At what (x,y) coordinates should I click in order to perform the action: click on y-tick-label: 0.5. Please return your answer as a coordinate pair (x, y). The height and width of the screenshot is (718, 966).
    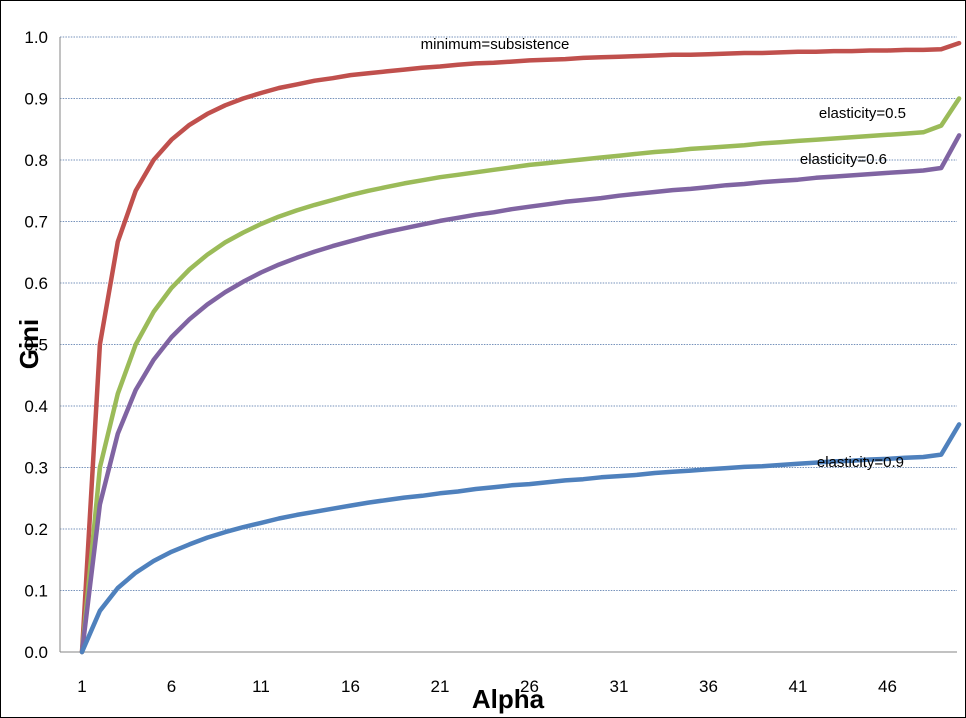
    Looking at the image, I should click on (36, 345).